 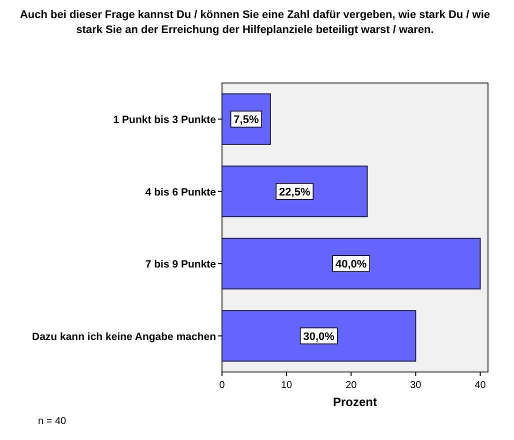 I want to click on x-tick-label: 40, so click(x=480, y=385).